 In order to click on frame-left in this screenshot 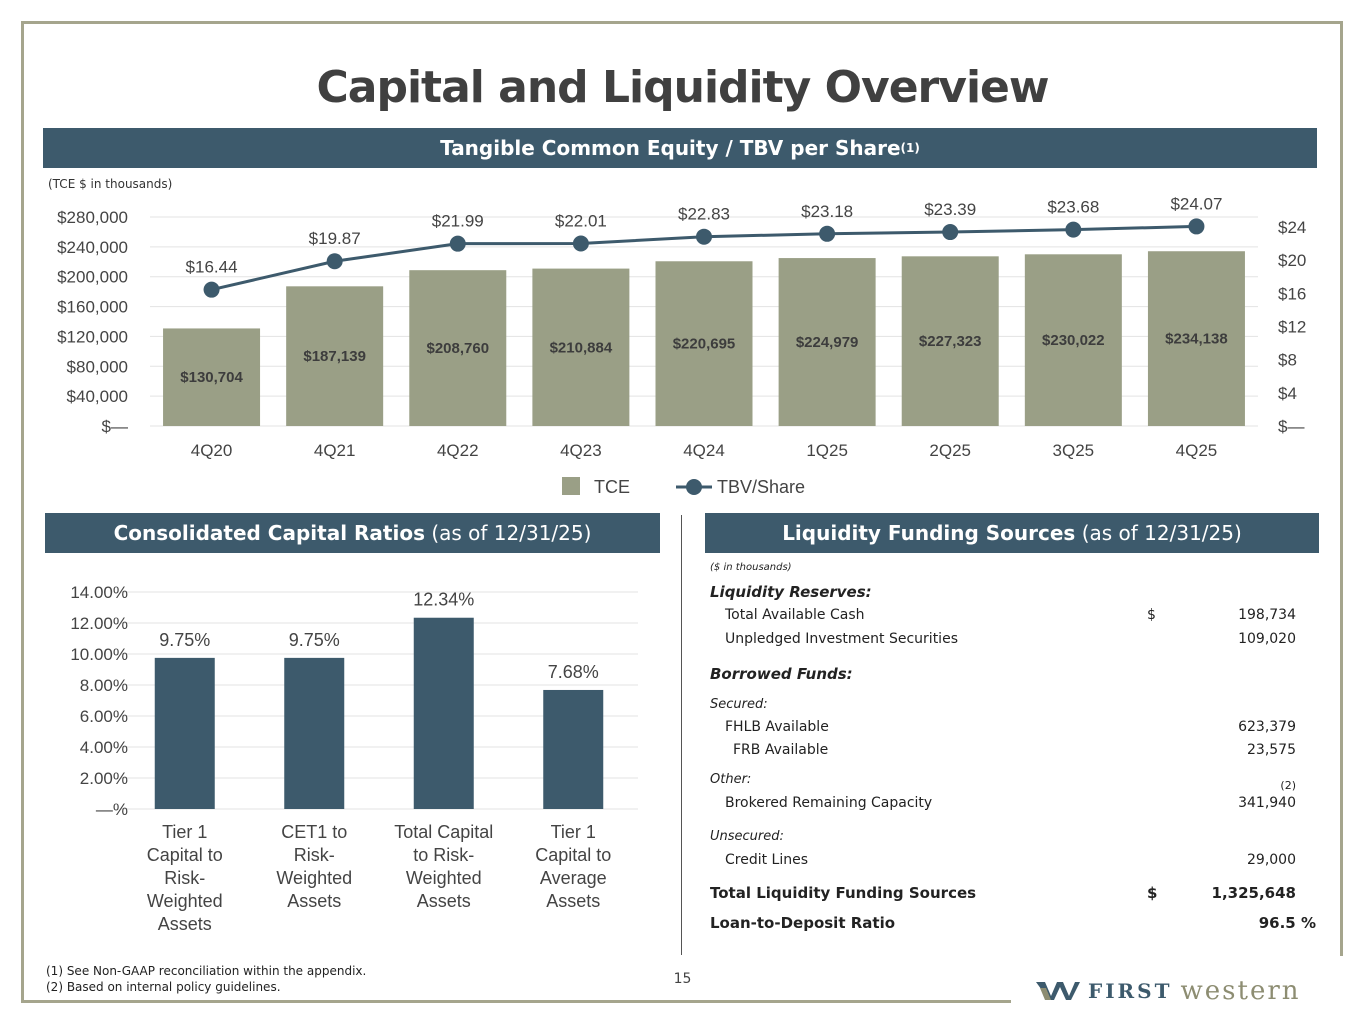, I will do `click(22, 512)`.